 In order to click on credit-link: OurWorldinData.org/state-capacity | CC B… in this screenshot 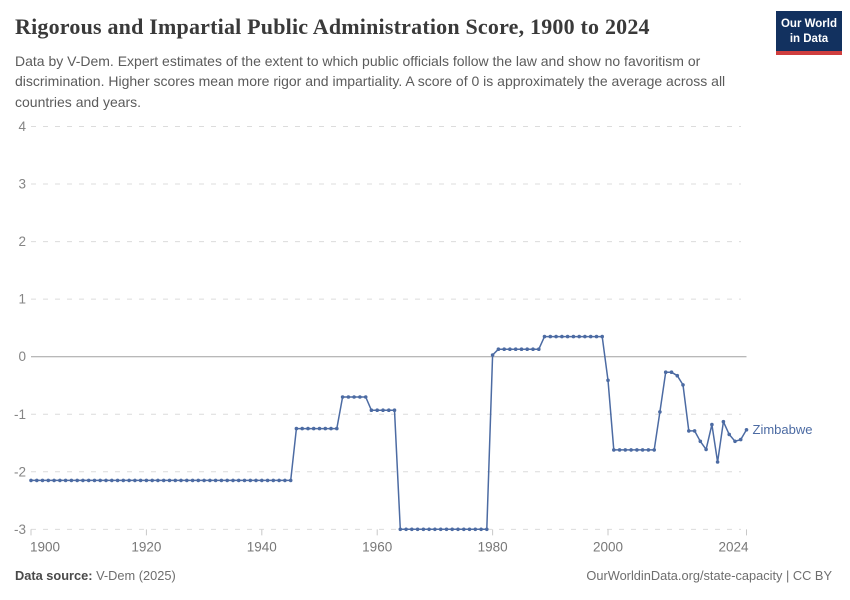, I will do `click(709, 575)`.